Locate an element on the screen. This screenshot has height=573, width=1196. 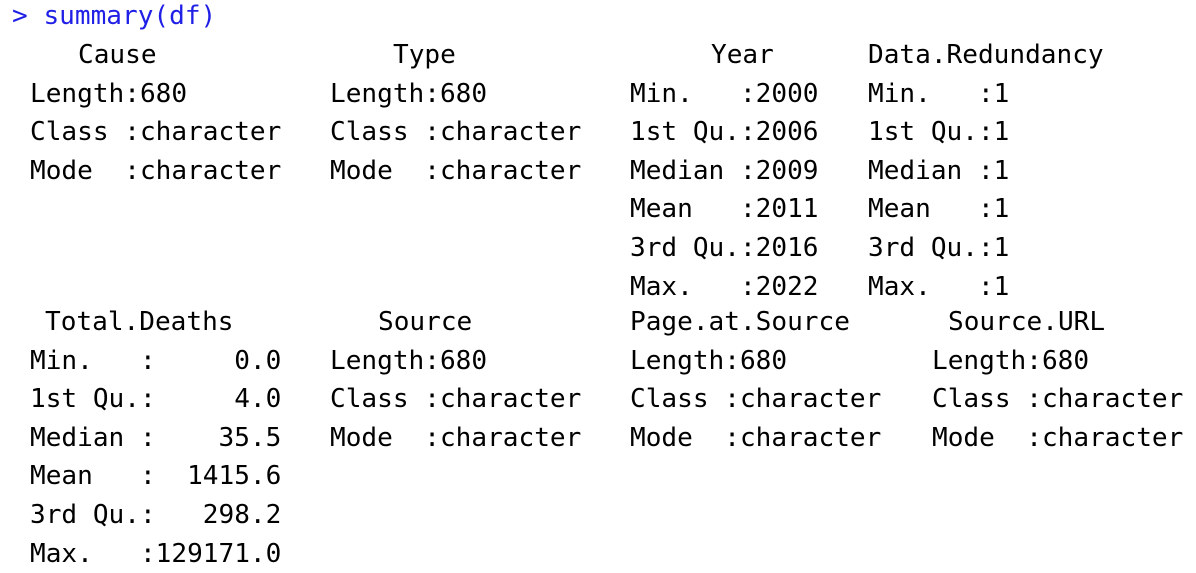
command-text: summary(df) is located at coordinates (130, 16).